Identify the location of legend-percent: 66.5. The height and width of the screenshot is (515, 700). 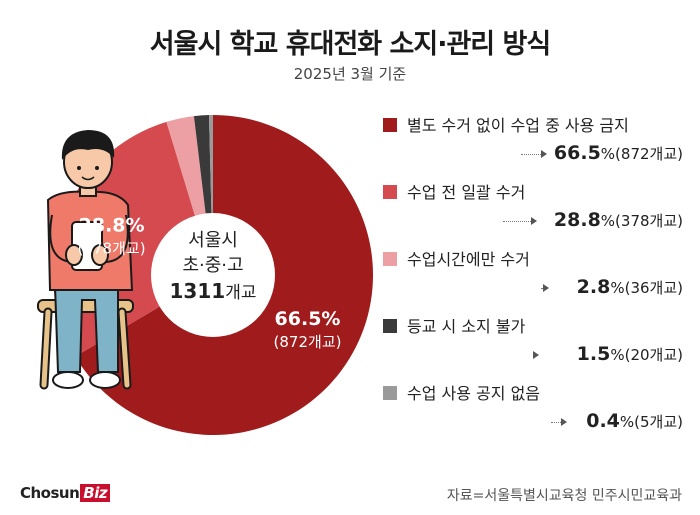
(577, 153).